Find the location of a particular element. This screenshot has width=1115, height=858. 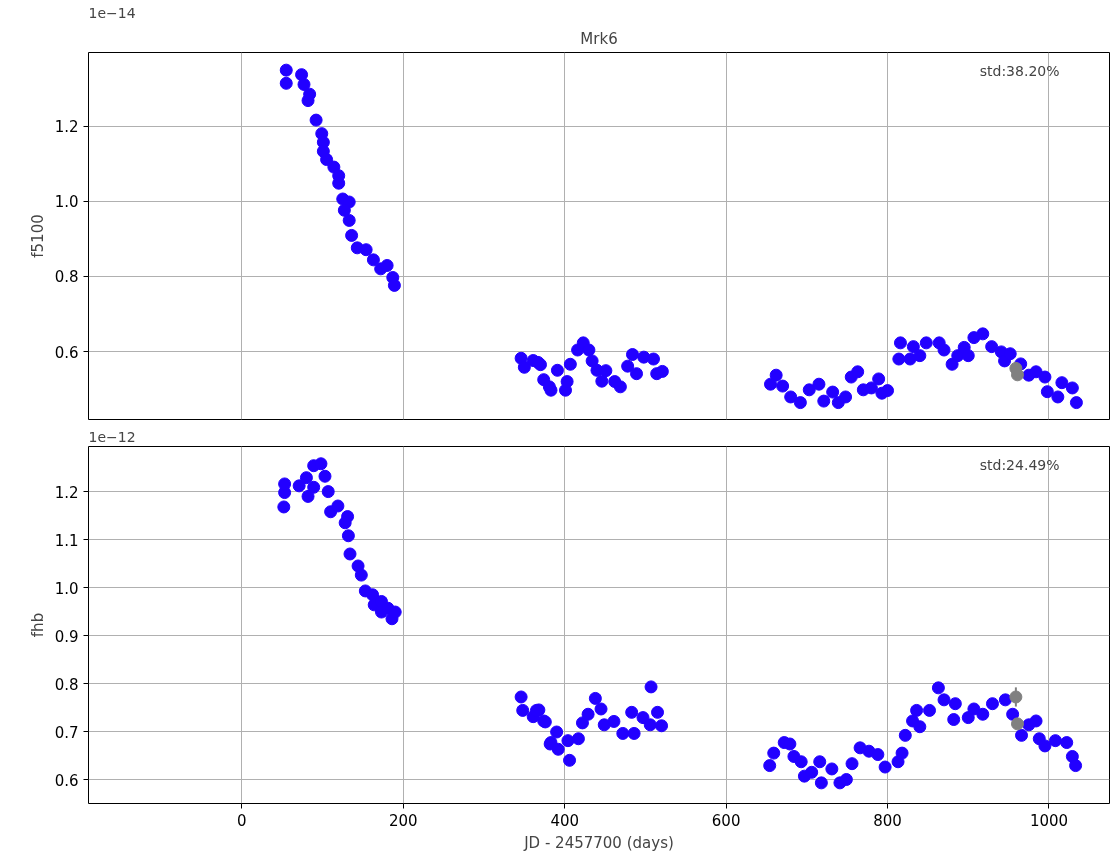

x-tick-label: 1000 is located at coordinates (1049, 820).